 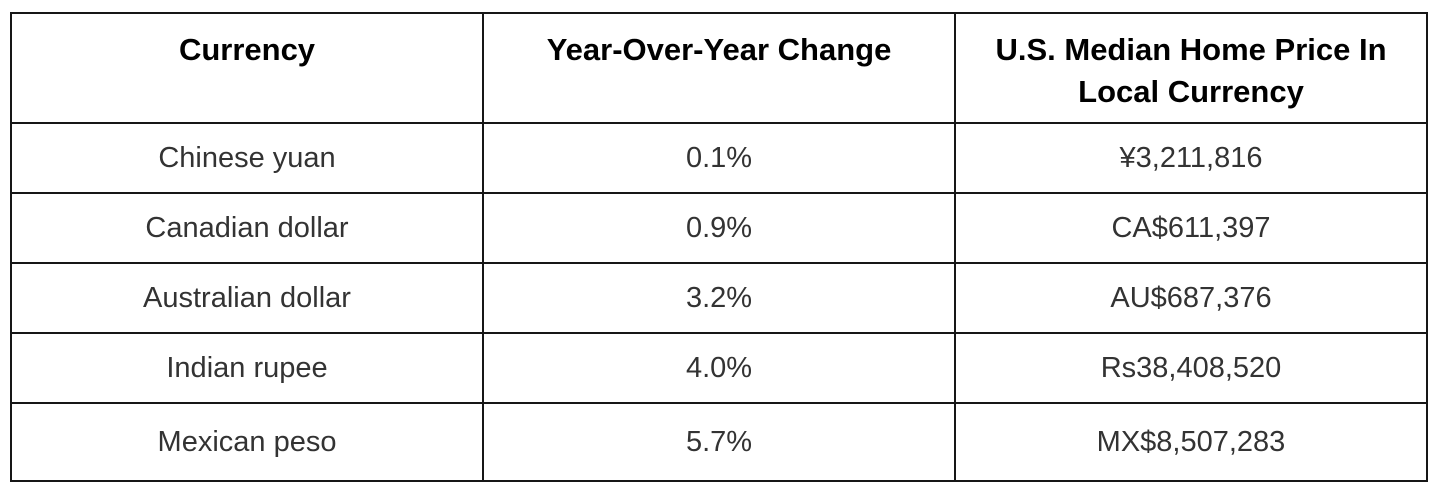 I want to click on table-row: Indian rupee 4.0% Rs38,408,520, so click(x=719, y=368).